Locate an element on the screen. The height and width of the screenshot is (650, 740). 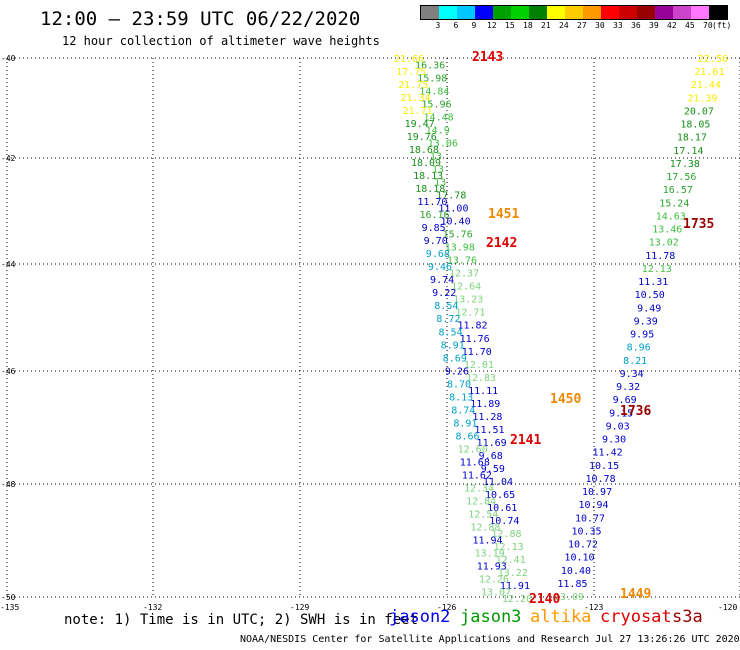
wave-height-value: 13.02 is located at coordinates (664, 243).